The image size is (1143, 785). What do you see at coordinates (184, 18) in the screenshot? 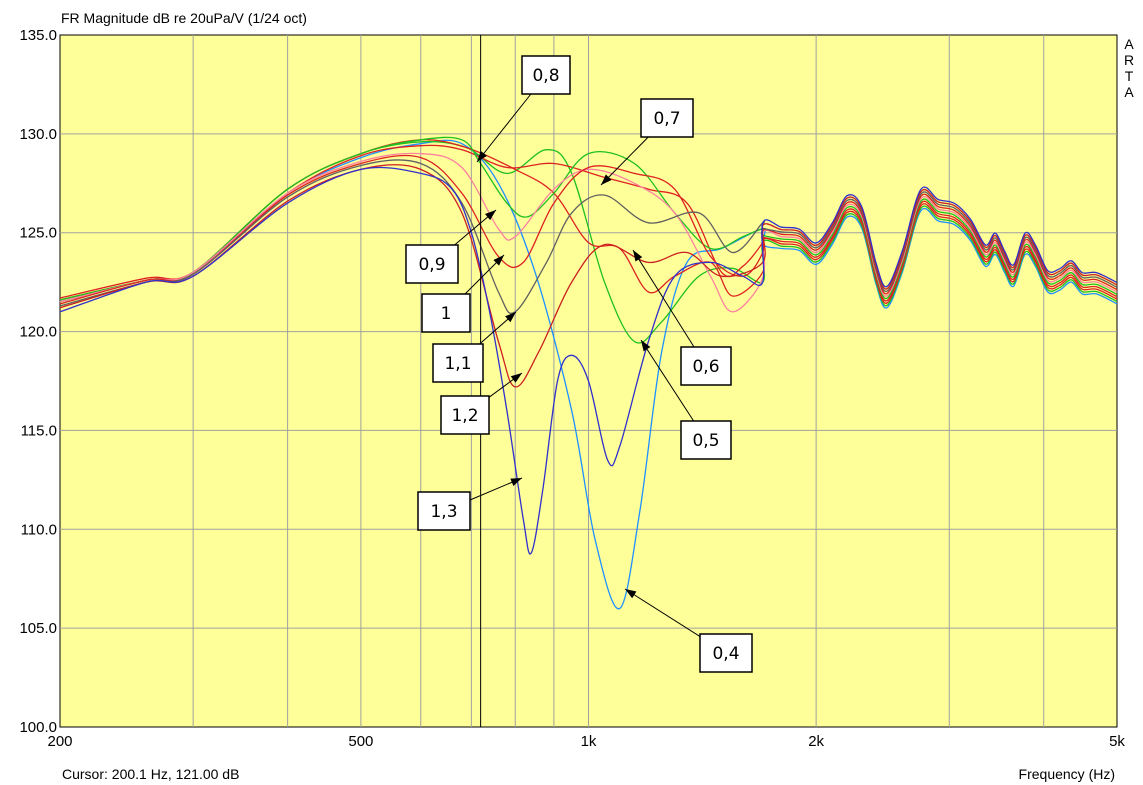
I see `chart-title: FR Magnitude dB re 20uPa/V (1/24 oct)` at bounding box center [184, 18].